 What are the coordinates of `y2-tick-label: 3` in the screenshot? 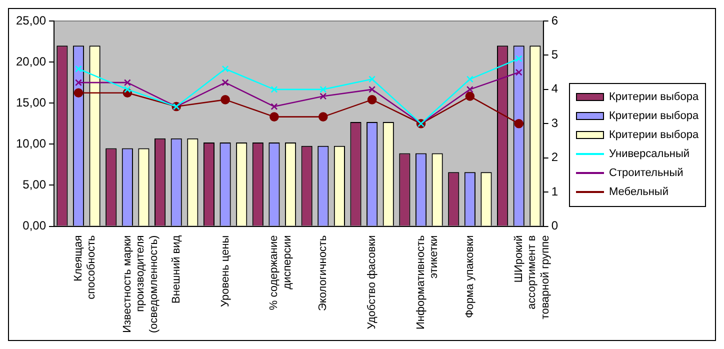 It's located at (554, 123).